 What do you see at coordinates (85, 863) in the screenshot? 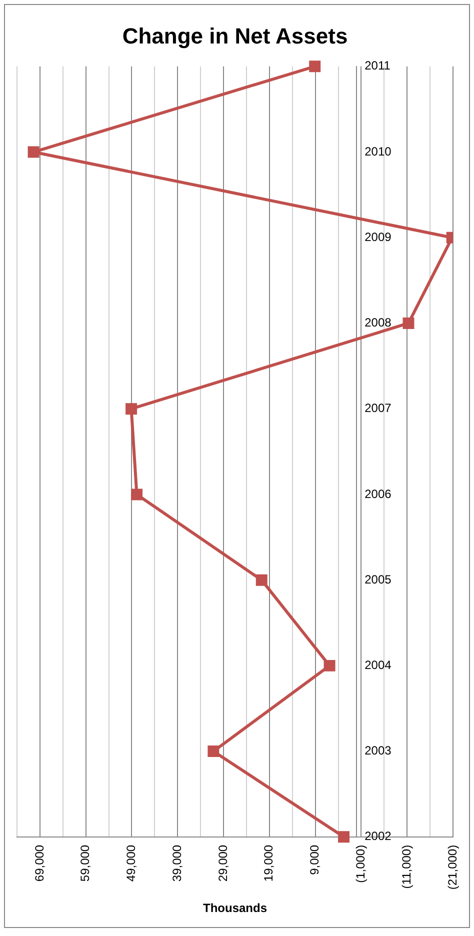
I see `x-tick-label: 59,000` at bounding box center [85, 863].